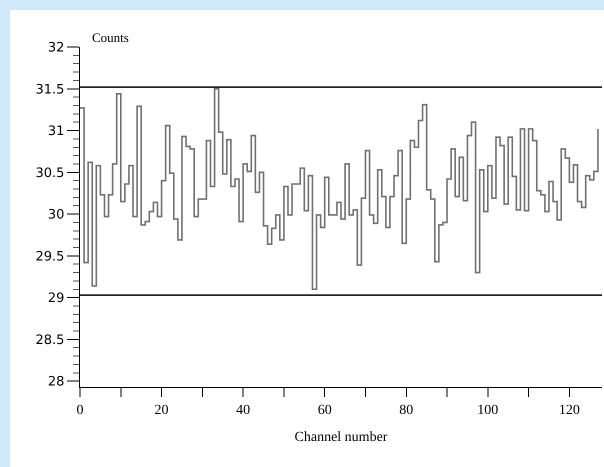 Image resolution: width=604 pixels, height=467 pixels. I want to click on x-tick-label: 60, so click(325, 410).